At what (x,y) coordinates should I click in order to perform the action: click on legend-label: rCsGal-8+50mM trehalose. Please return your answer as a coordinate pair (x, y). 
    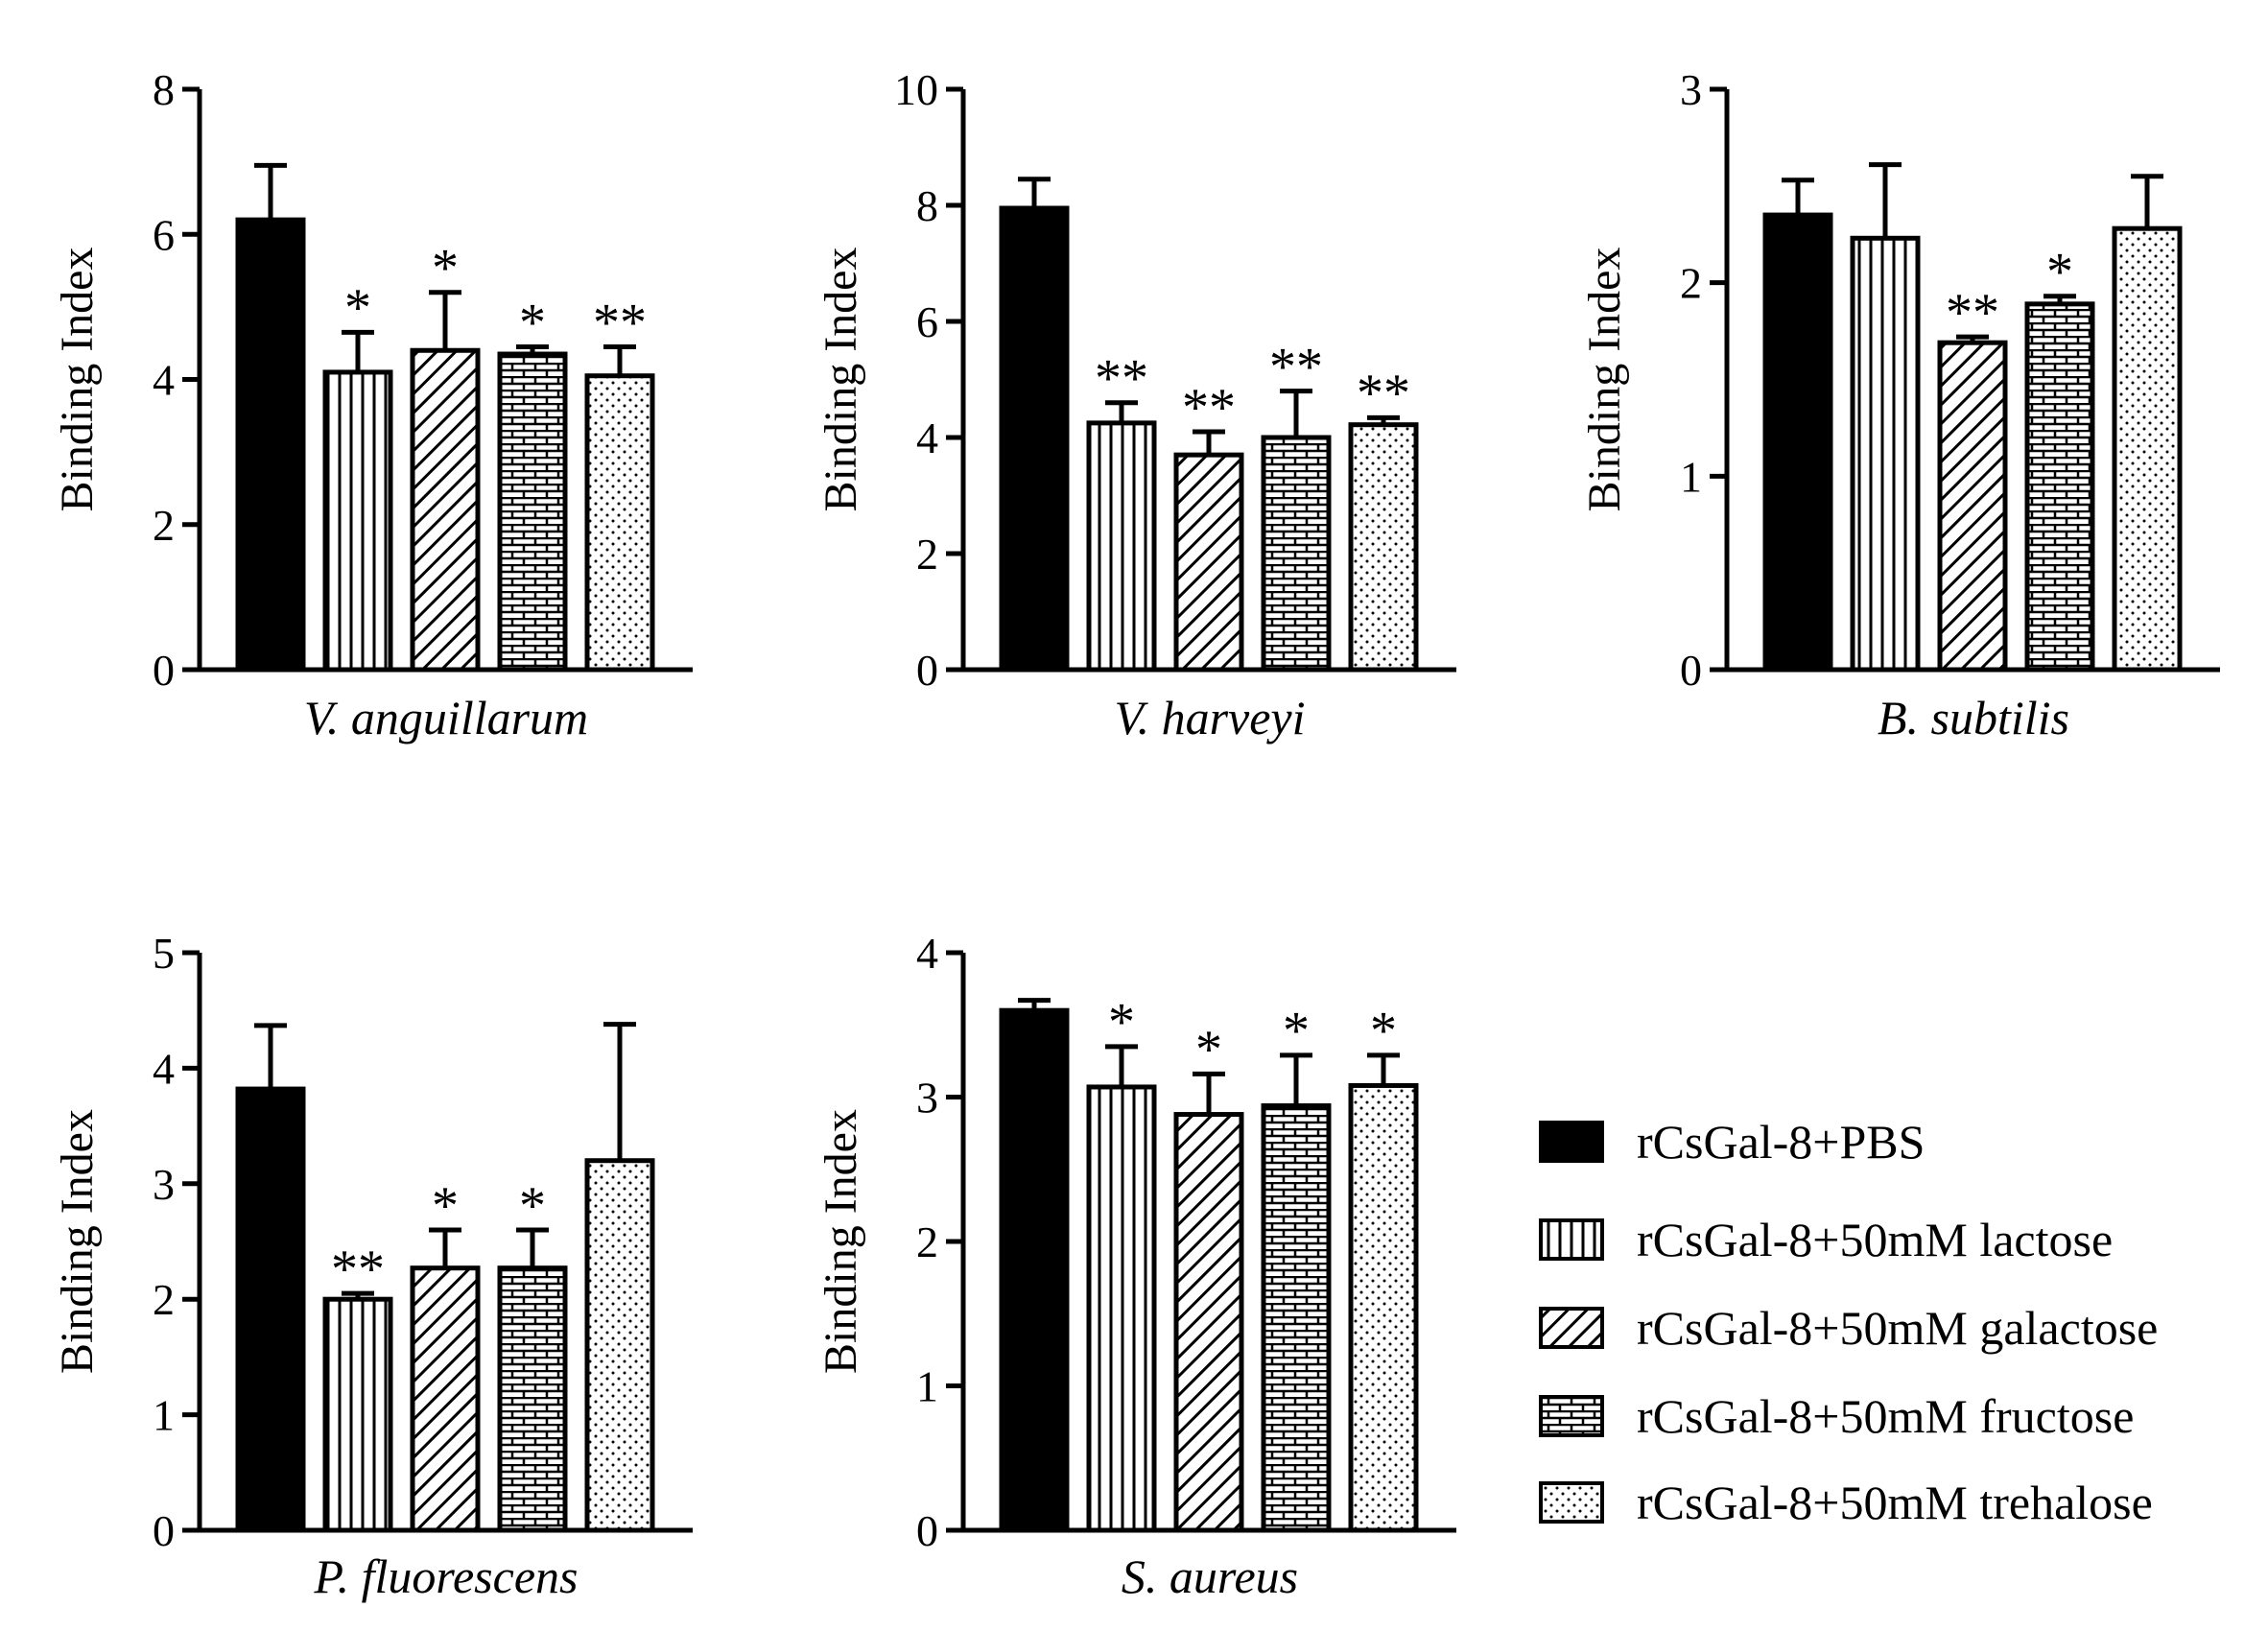
    Looking at the image, I should click on (1895, 1502).